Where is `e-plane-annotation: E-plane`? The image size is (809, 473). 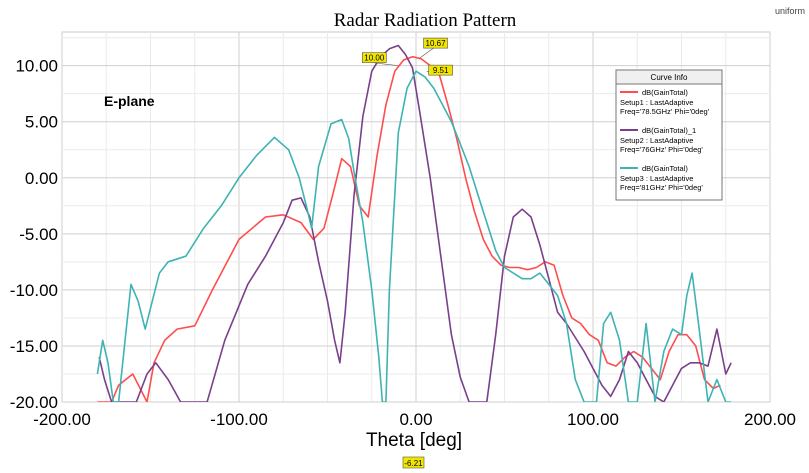
e-plane-annotation: E-plane is located at coordinates (129, 101).